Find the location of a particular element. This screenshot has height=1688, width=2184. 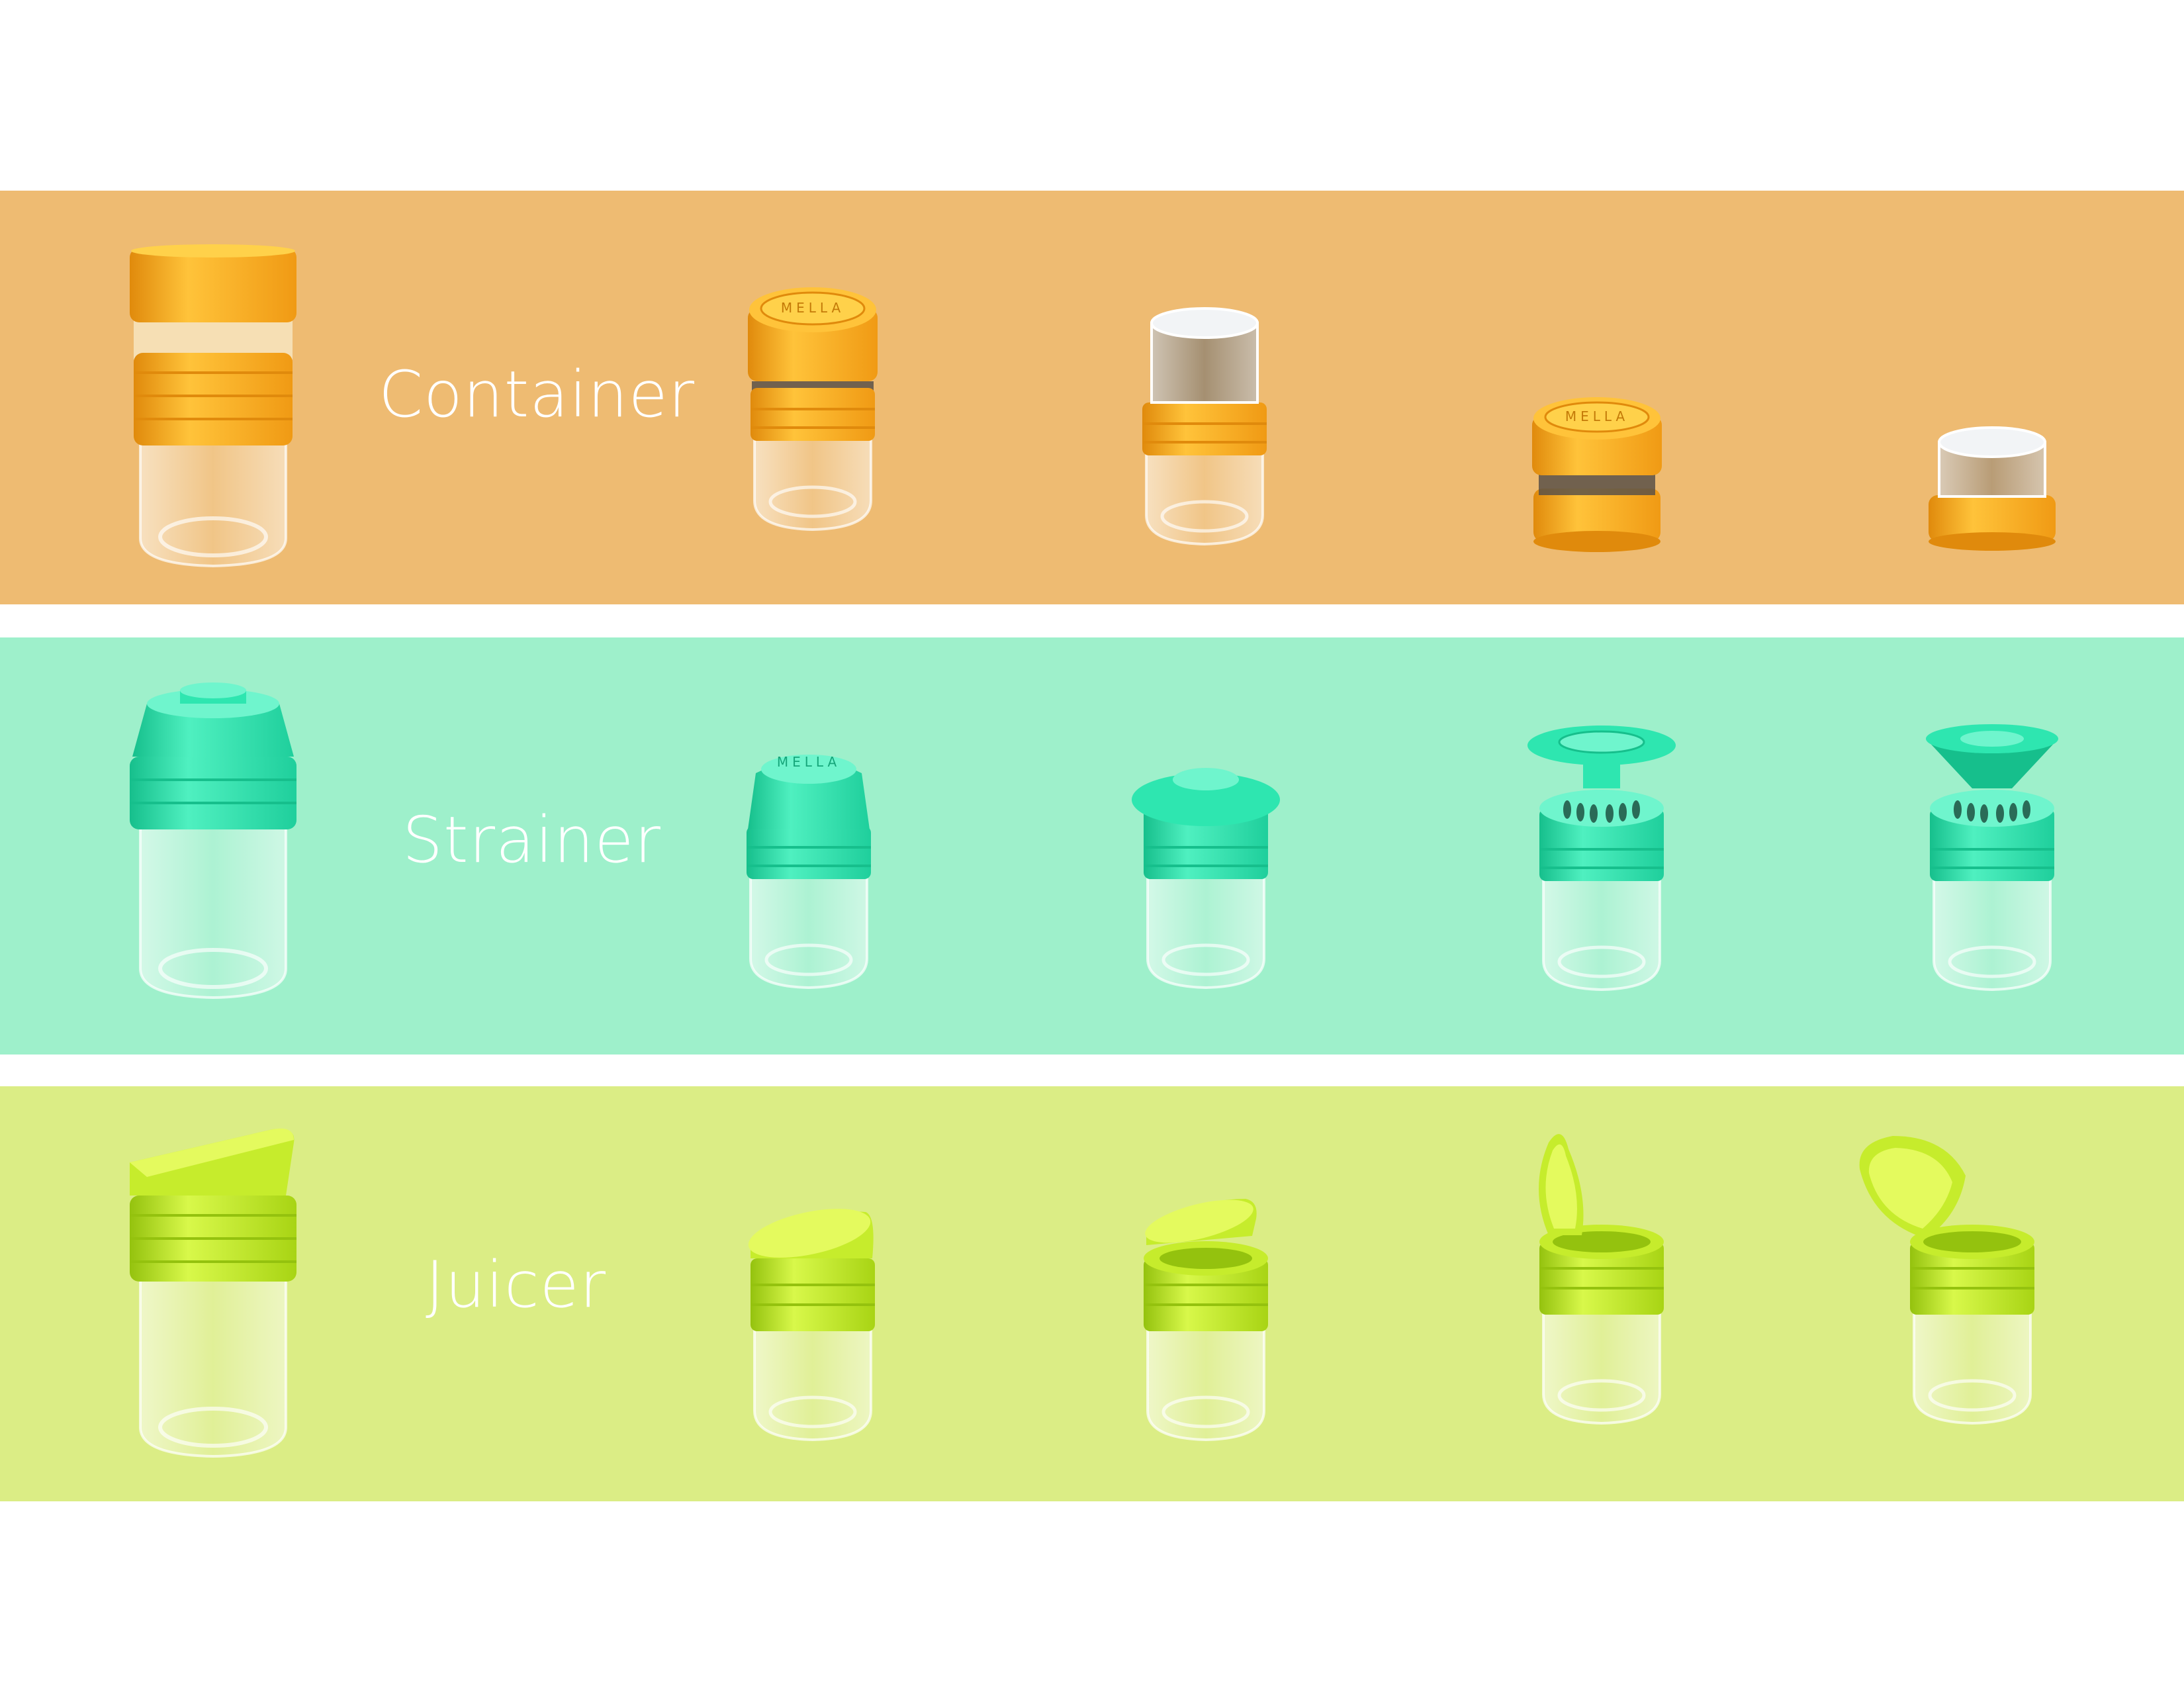

jar-container-collar-with-glass-insert is located at coordinates (1204, 426).